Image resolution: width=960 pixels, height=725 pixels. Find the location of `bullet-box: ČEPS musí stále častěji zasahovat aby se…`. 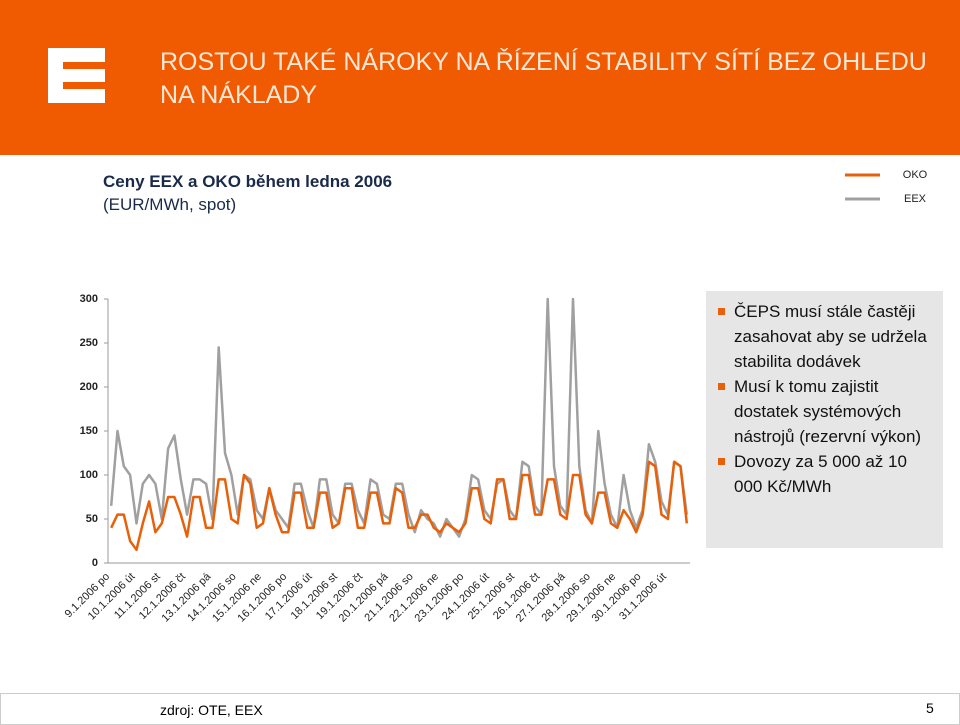

bullet-box: ČEPS musí stále častěji zasahovat aby se… is located at coordinates (824, 419).